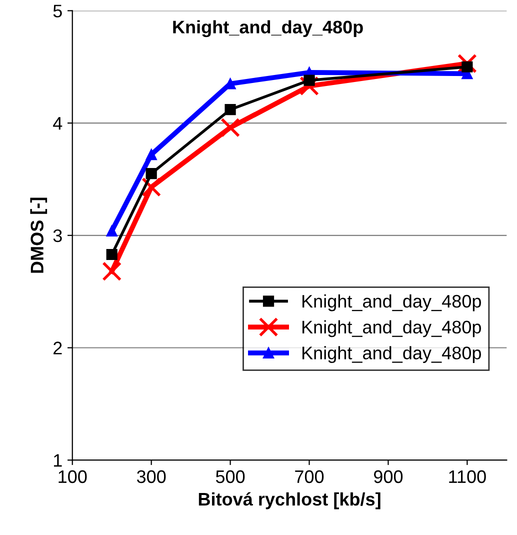 The height and width of the screenshot is (535, 517). I want to click on x-axis-title: Bitová rychlost [kb/s], so click(289, 501).